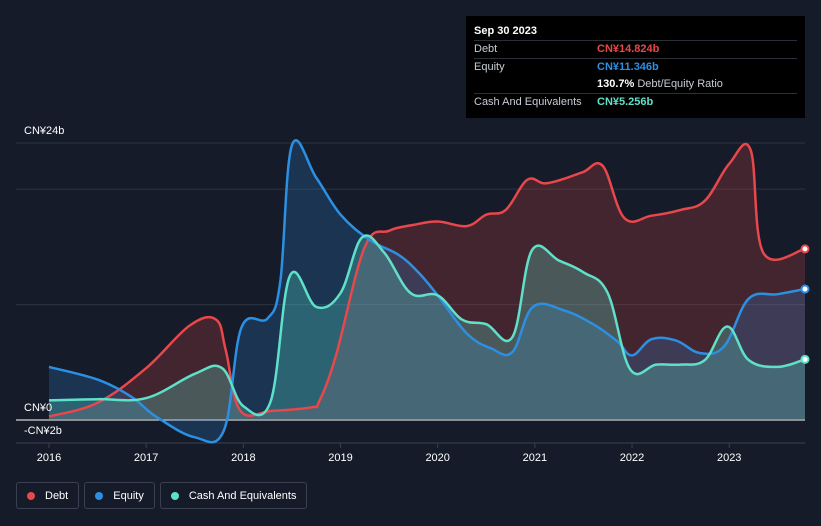 The image size is (821, 526). Describe the element at coordinates (805, 359) in the screenshot. I see `cash-and-equivalents-endpoint` at that location.